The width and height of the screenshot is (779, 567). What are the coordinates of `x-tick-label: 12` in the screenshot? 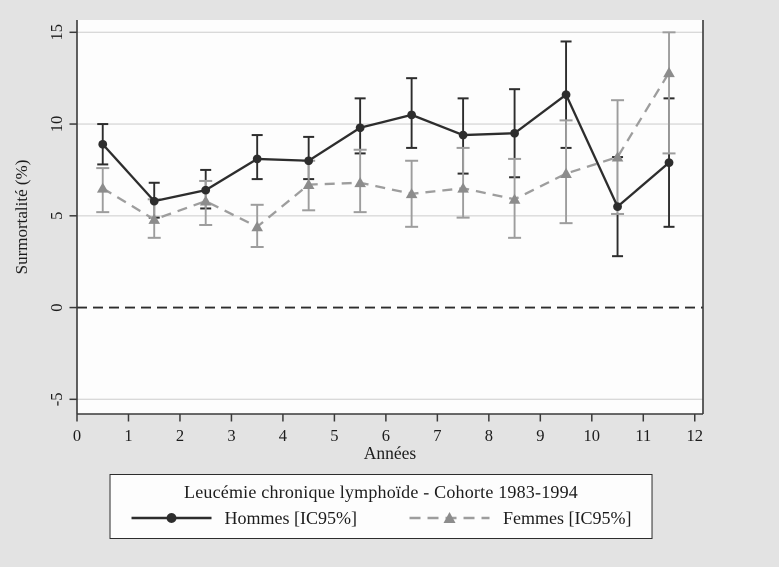 It's located at (695, 435).